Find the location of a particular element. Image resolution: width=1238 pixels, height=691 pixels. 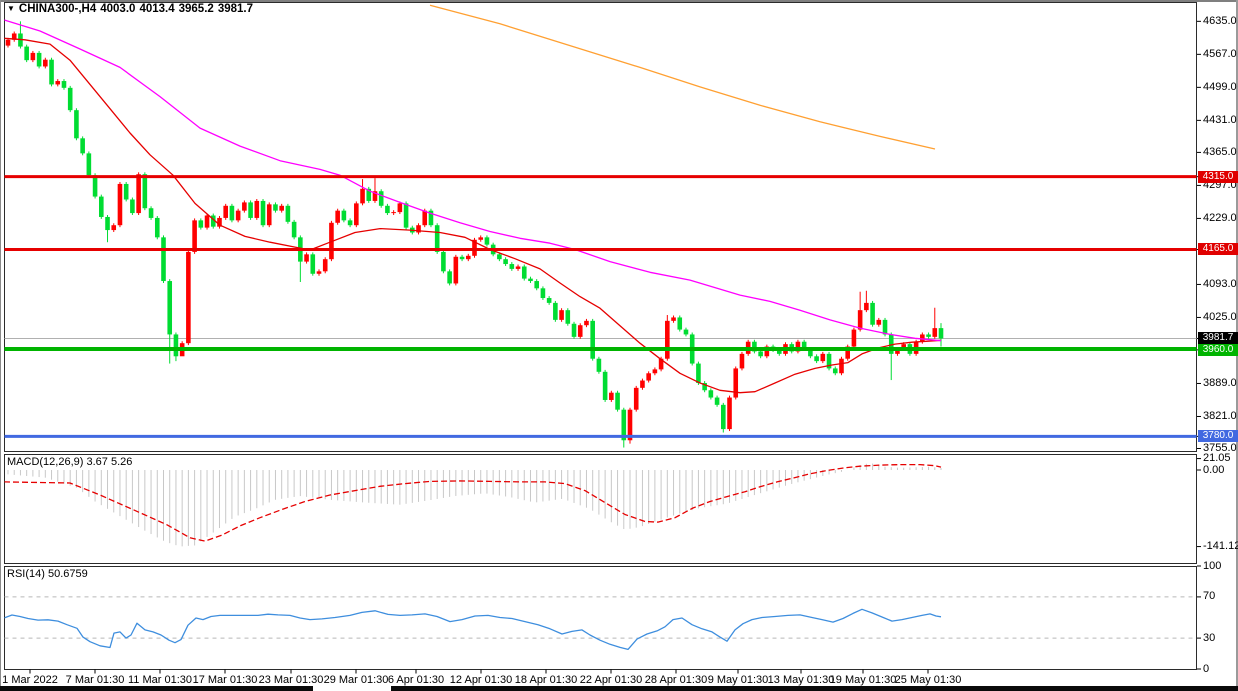

price-axis-label: 4635.0 is located at coordinates (1220, 20).